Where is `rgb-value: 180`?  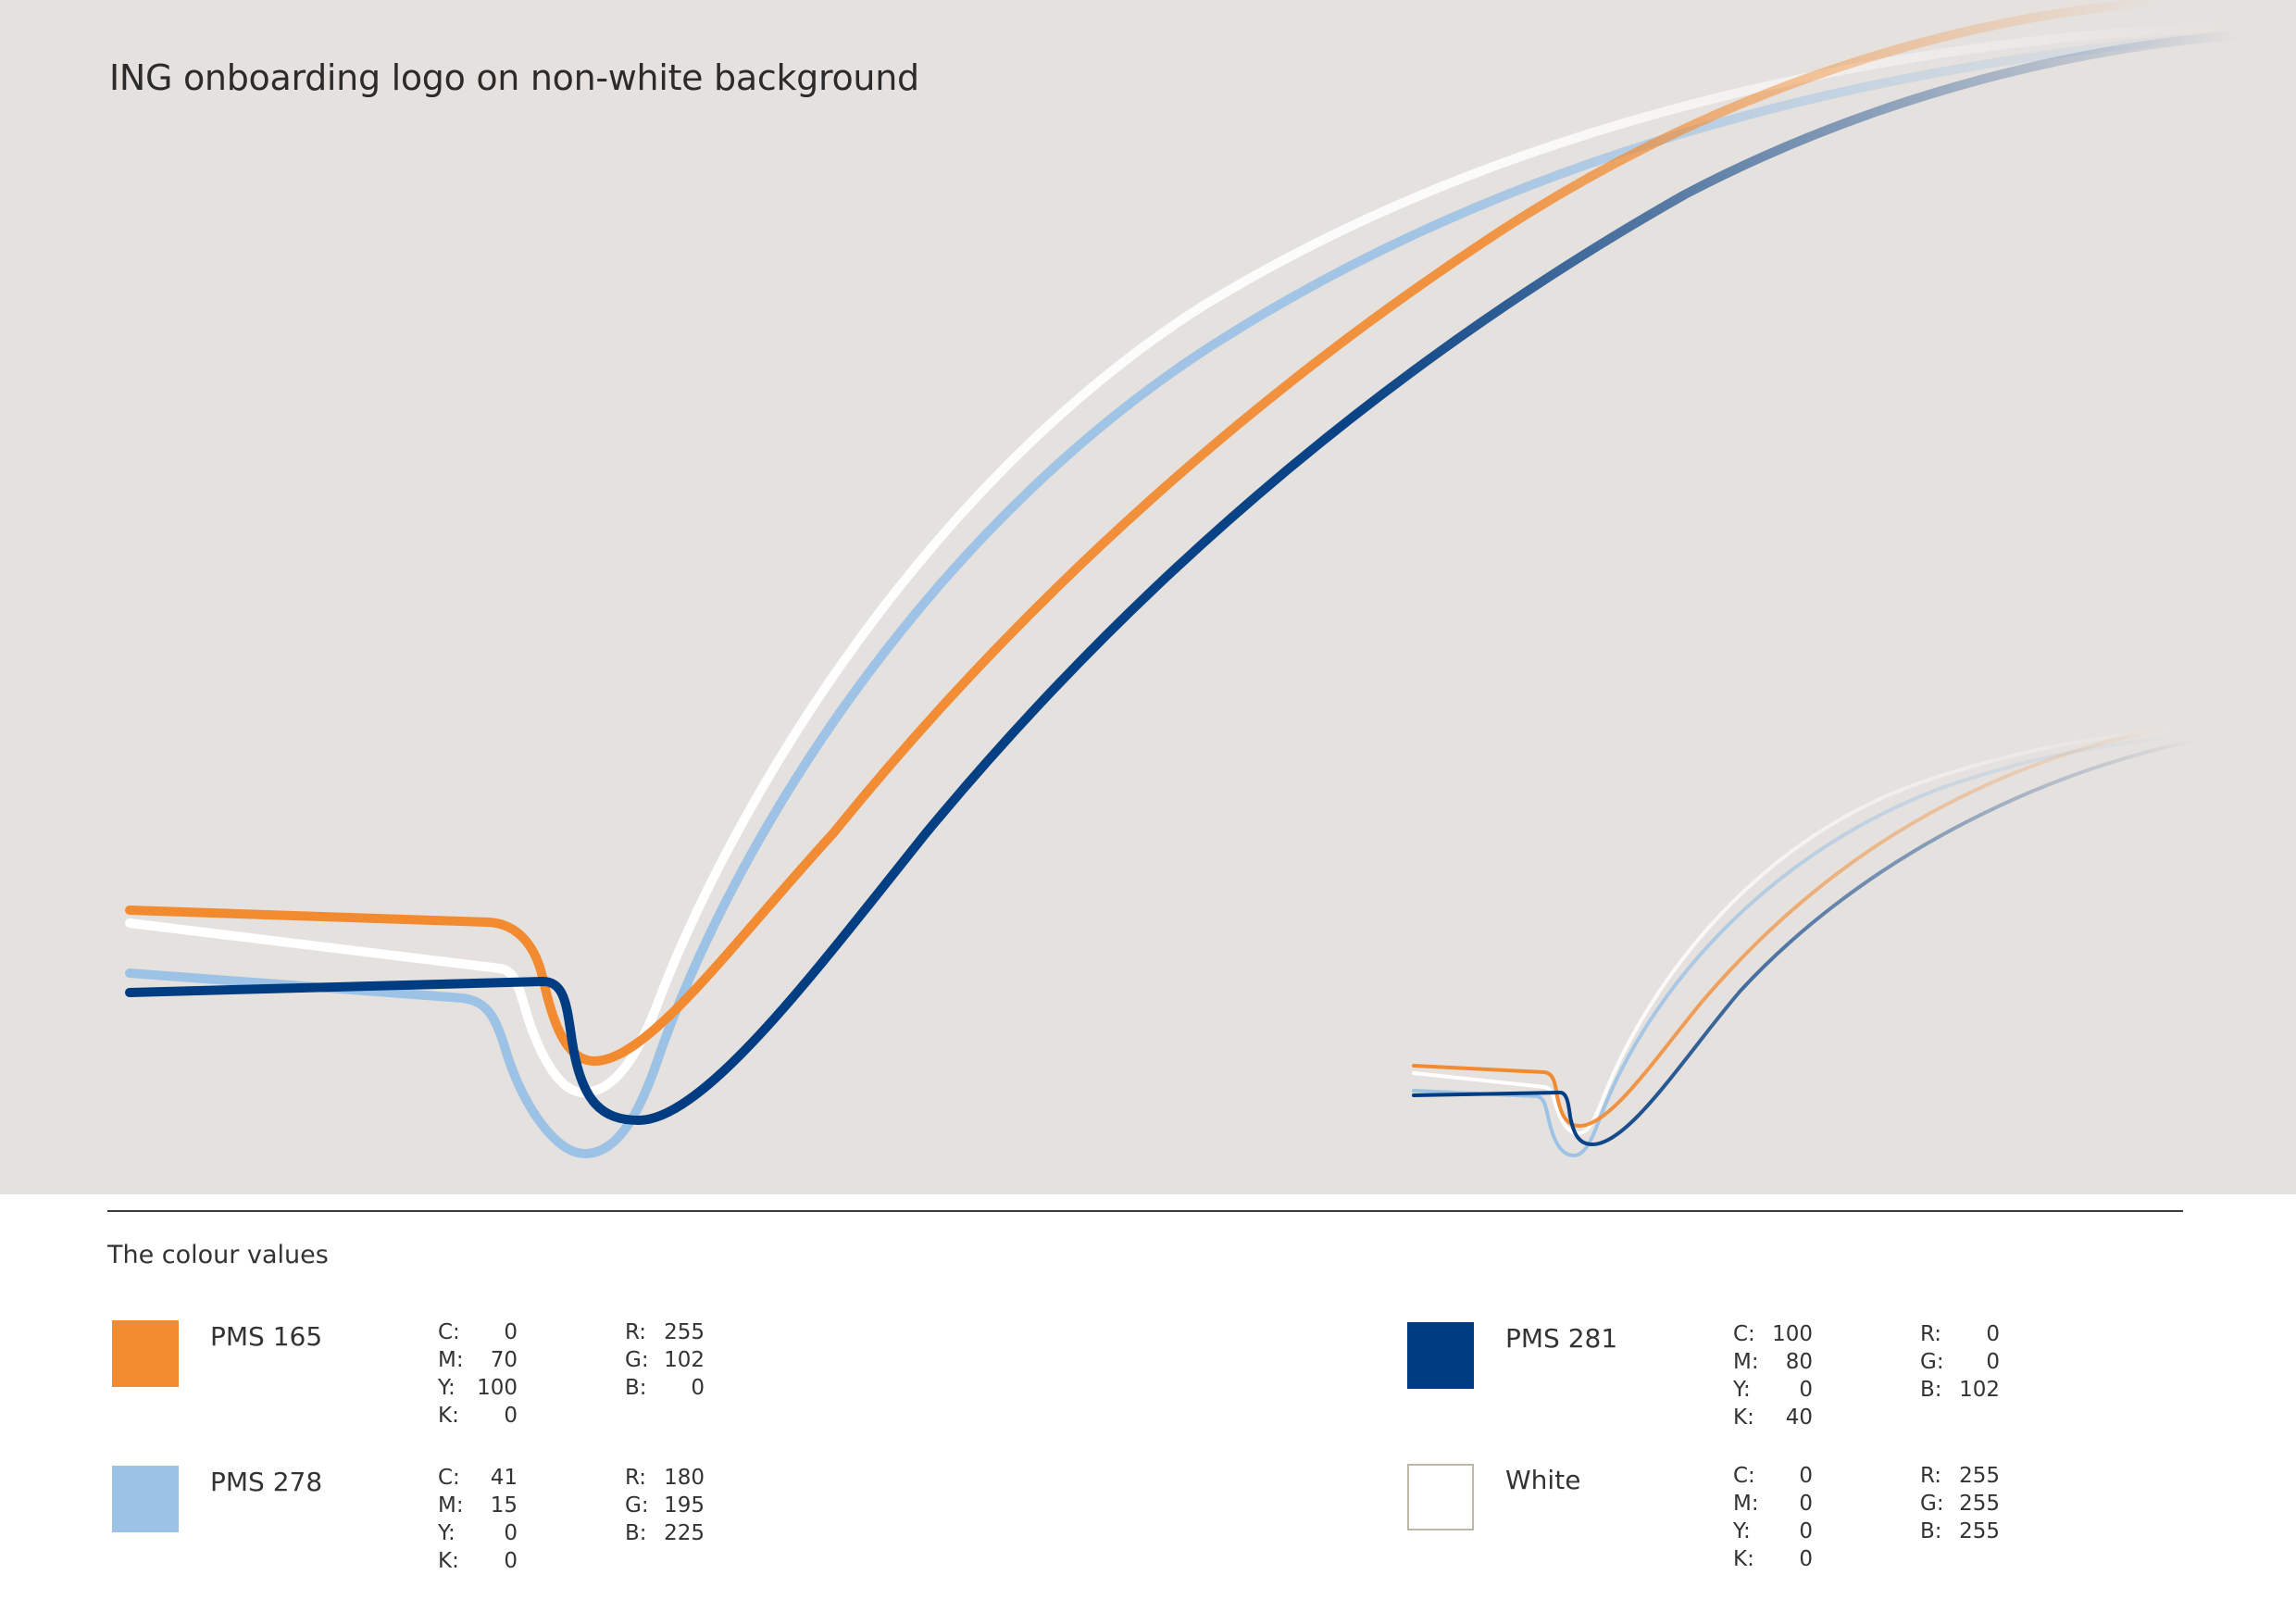 rgb-value: 180 is located at coordinates (684, 1478).